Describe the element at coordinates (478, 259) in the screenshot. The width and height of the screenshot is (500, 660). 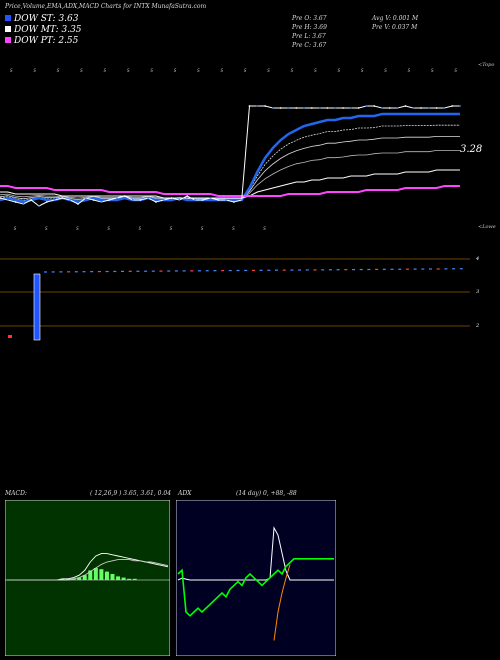
I see `volume-level-4: 4` at that location.